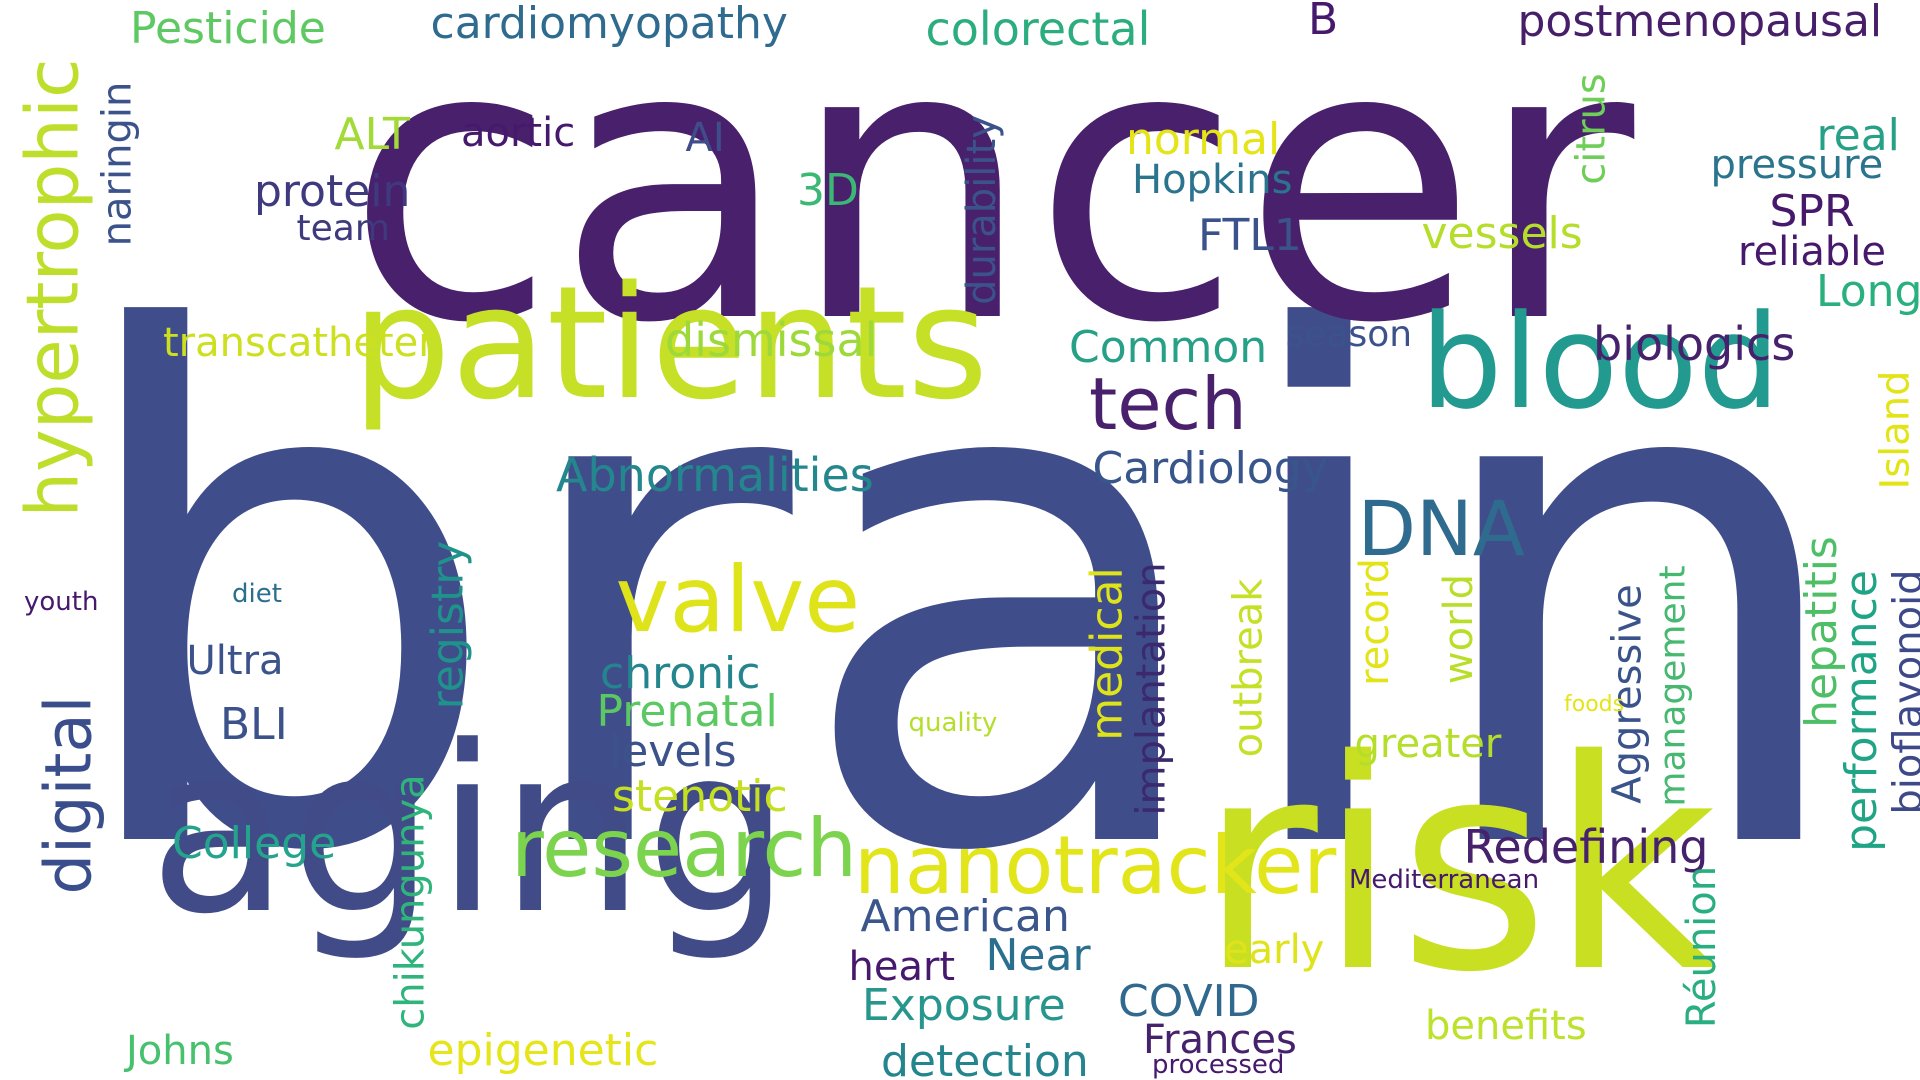 The height and width of the screenshot is (1080, 1920). I want to click on word-redefining: Redefining, so click(1586, 847).